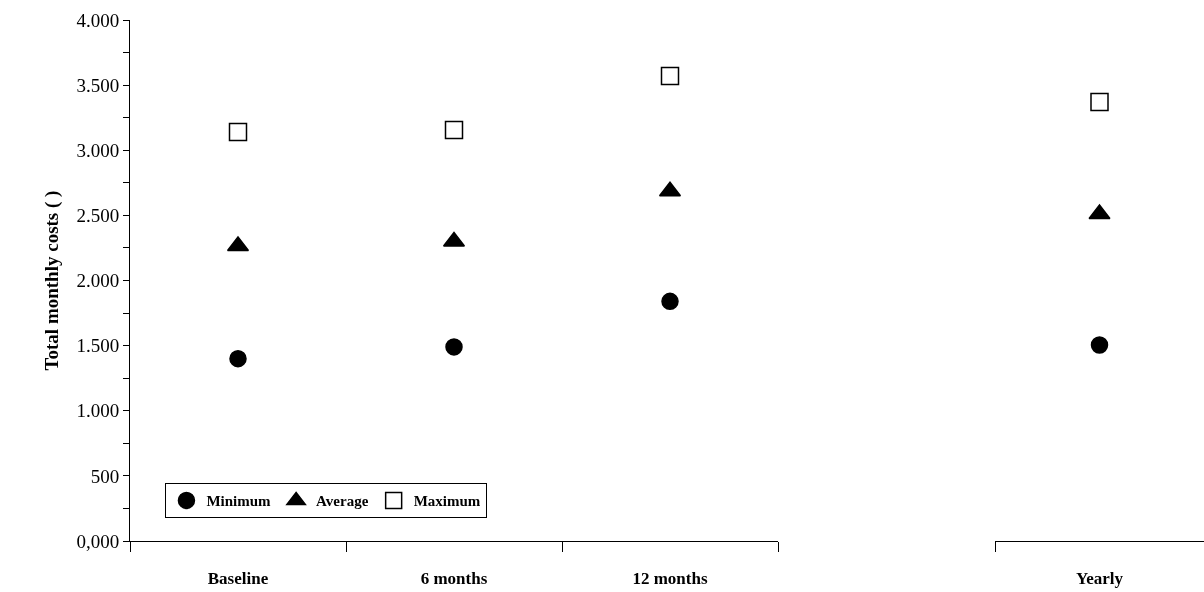 This screenshot has height=592, width=1204. I want to click on y-axis-title: Total monthly costs ( ), so click(52, 280).